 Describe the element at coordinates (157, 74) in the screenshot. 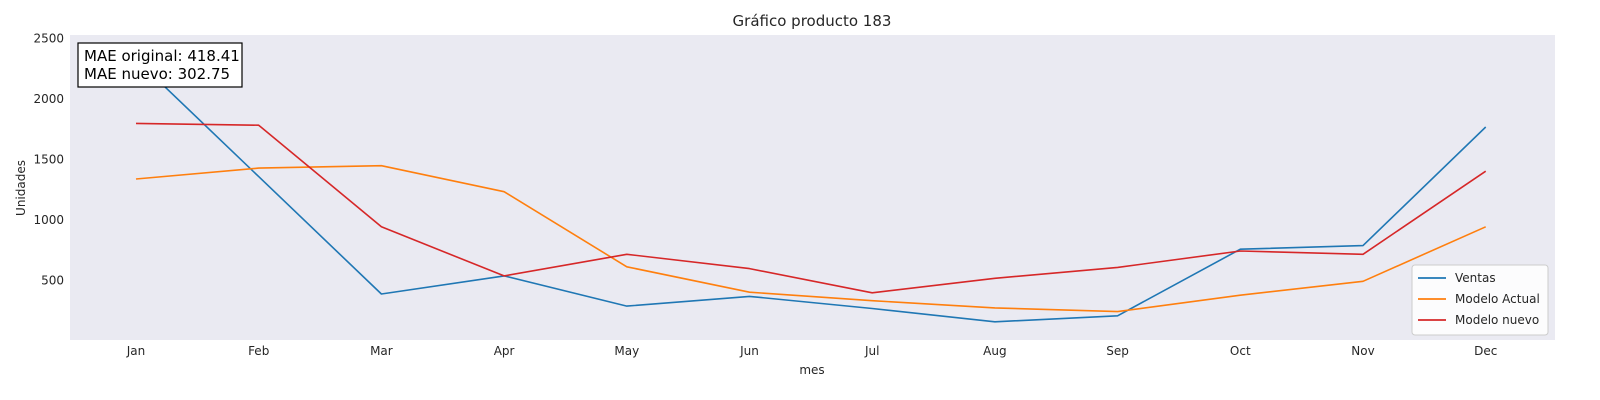

I see `mae-nuevo-text: MAE nuevo: 302.75` at that location.